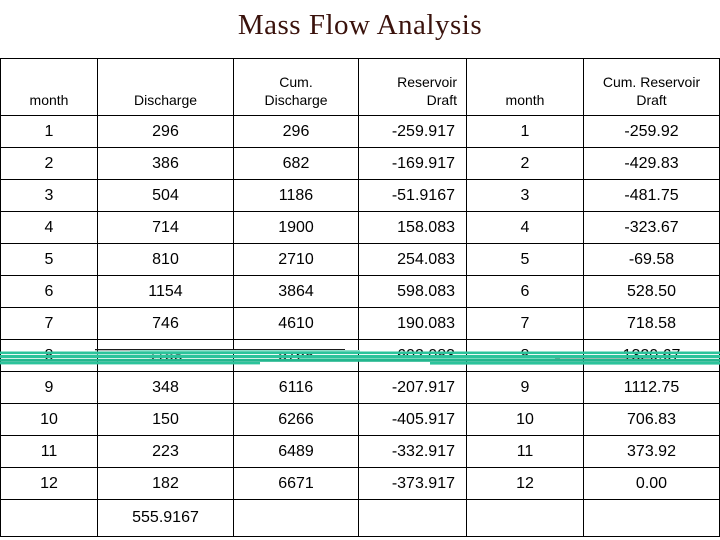 Image resolution: width=720 pixels, height=540 pixels. I want to click on table-row: 5 810 2710 254.083 5 -69.58, so click(360, 259).